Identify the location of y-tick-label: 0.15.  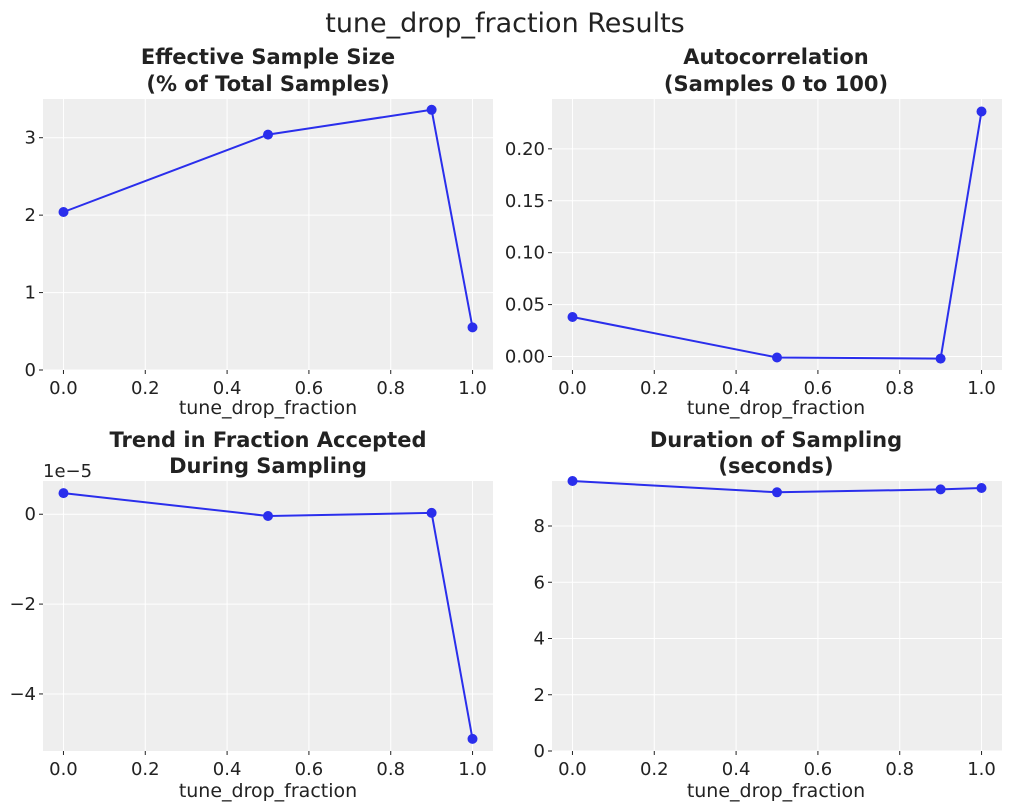
(525, 201).